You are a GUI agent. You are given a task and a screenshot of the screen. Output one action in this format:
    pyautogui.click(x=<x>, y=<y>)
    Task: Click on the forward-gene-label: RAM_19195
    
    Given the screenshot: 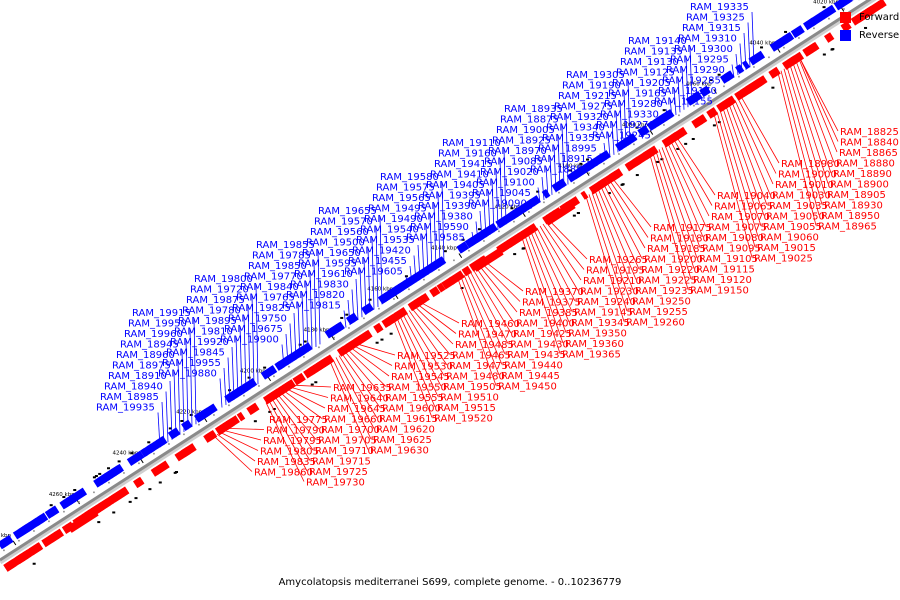 What is the action you would take?
    pyautogui.click(x=615, y=271)
    